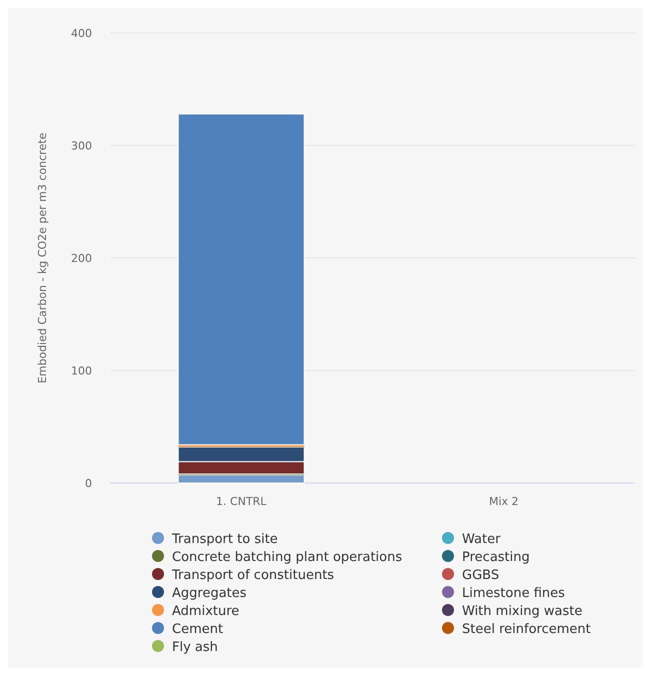 The width and height of the screenshot is (651, 674). I want to click on legend-label: Transport of constituents, so click(252, 575).